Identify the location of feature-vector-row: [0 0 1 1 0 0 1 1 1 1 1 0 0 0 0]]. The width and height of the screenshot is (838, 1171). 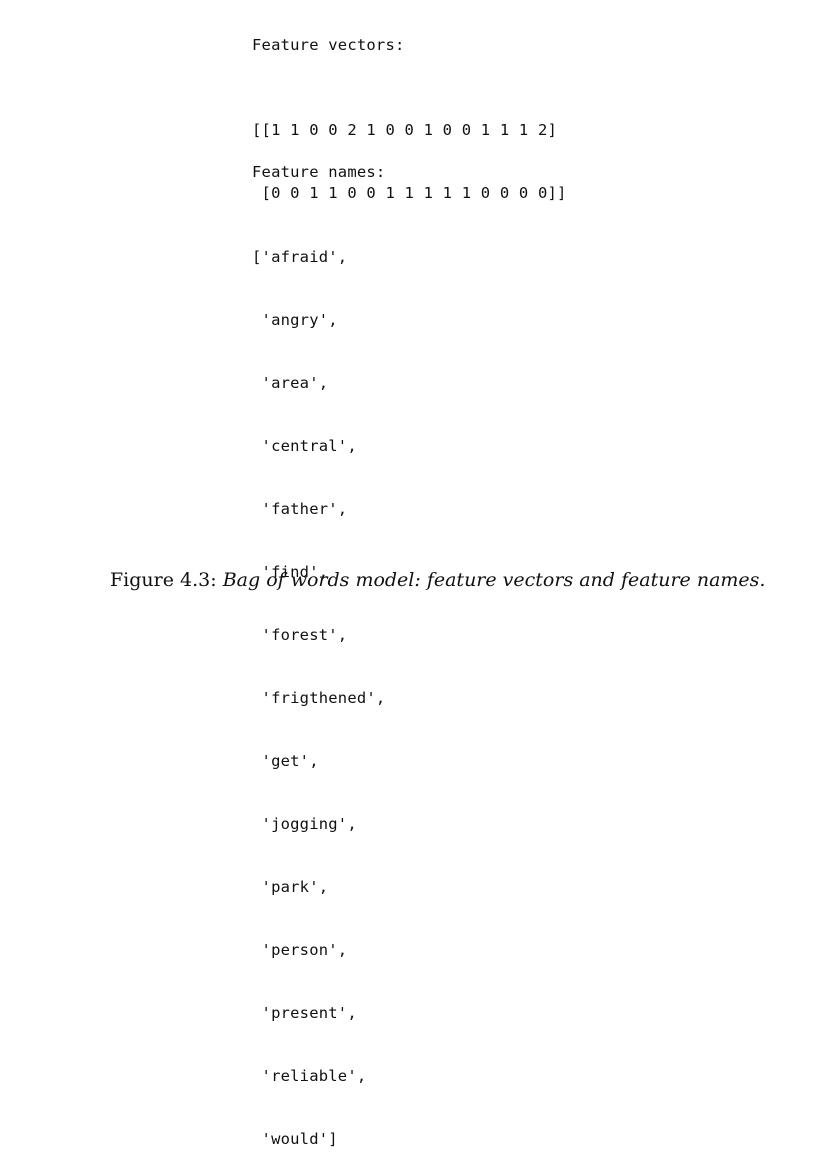
(409, 193).